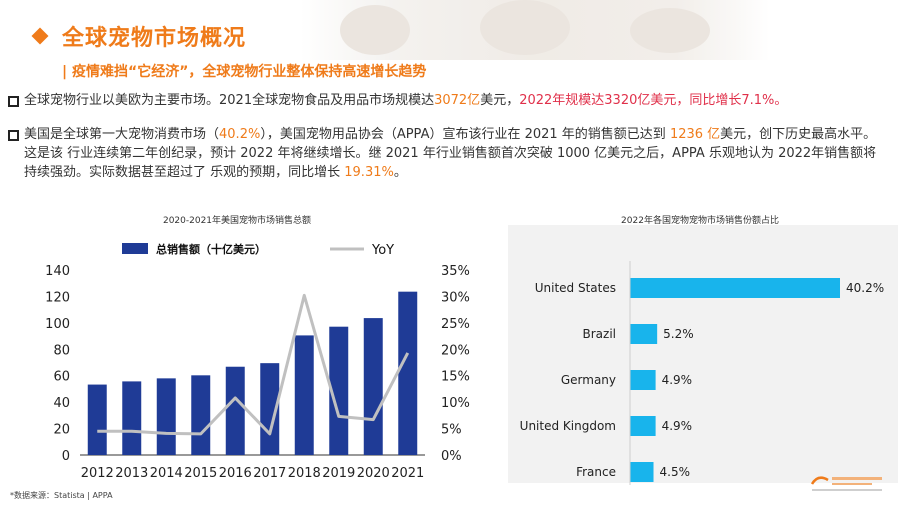 Image resolution: width=900 pixels, height=506 pixels. What do you see at coordinates (237, 220) in the screenshot?
I see `chart-title: 2020-2021年美国宠物市场销售总额` at bounding box center [237, 220].